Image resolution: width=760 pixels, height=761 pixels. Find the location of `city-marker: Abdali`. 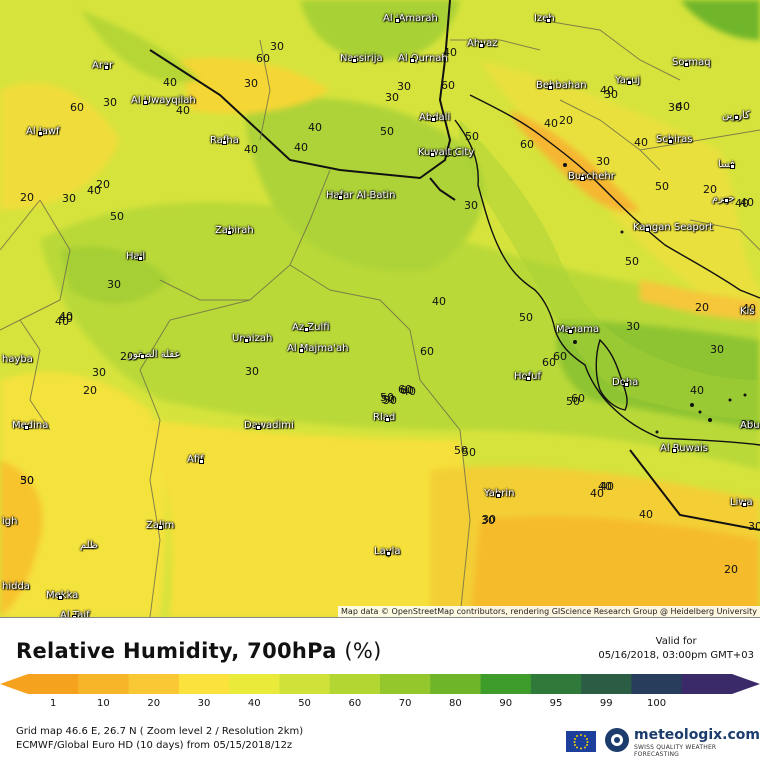

city-marker: Abdali is located at coordinates (434, 114).